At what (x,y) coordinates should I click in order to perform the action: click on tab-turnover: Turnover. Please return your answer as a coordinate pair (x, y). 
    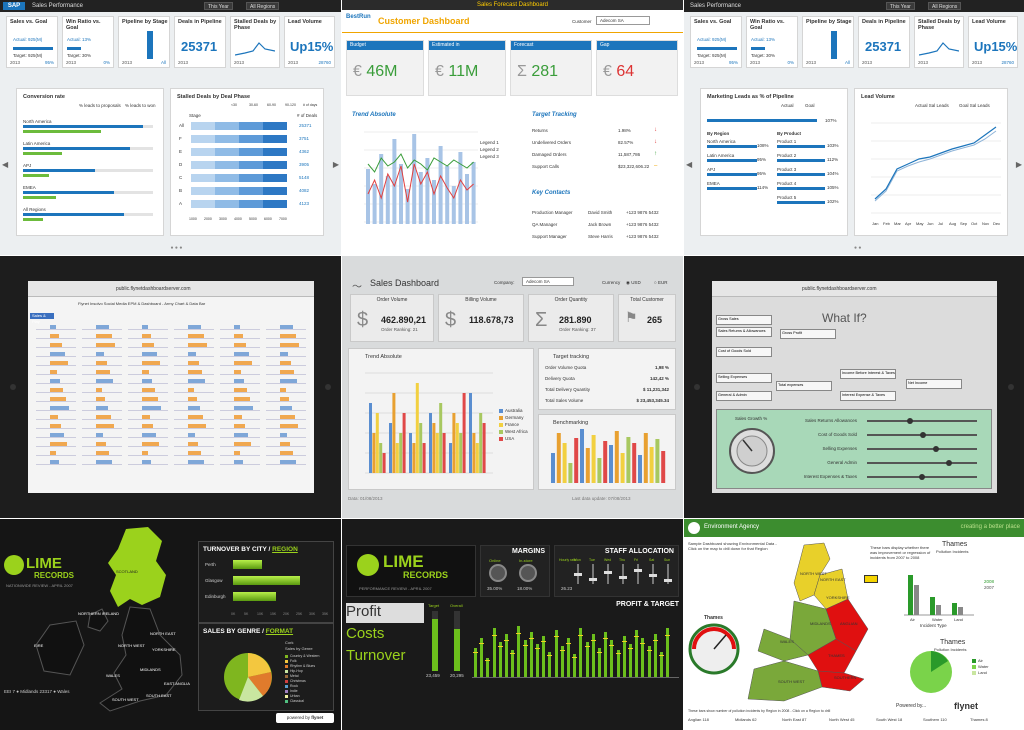
    Looking at the image, I should click on (376, 655).